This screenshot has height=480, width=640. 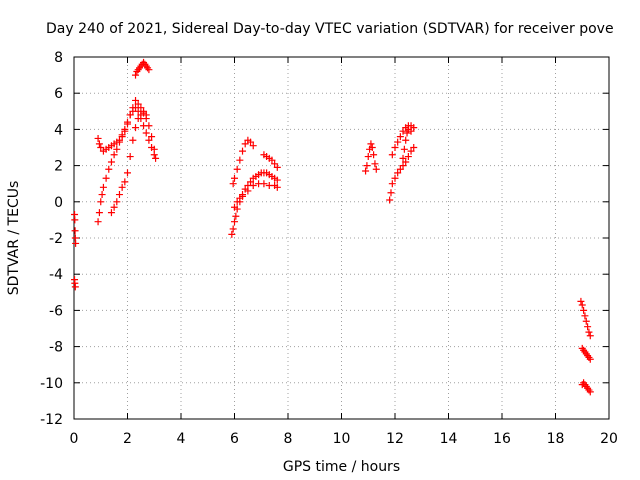 What do you see at coordinates (51, 384) in the screenshot?
I see `y-tick-label: -10` at bounding box center [51, 384].